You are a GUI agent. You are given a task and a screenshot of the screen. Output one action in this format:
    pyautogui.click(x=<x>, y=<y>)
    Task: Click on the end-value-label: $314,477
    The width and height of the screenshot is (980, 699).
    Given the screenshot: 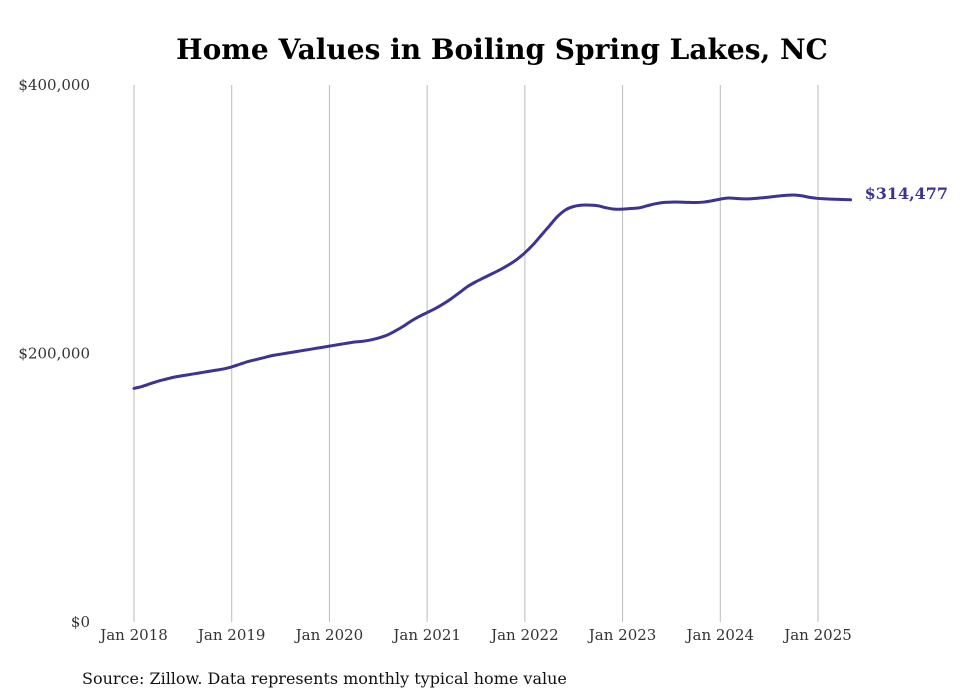 What is the action you would take?
    pyautogui.click(x=907, y=193)
    